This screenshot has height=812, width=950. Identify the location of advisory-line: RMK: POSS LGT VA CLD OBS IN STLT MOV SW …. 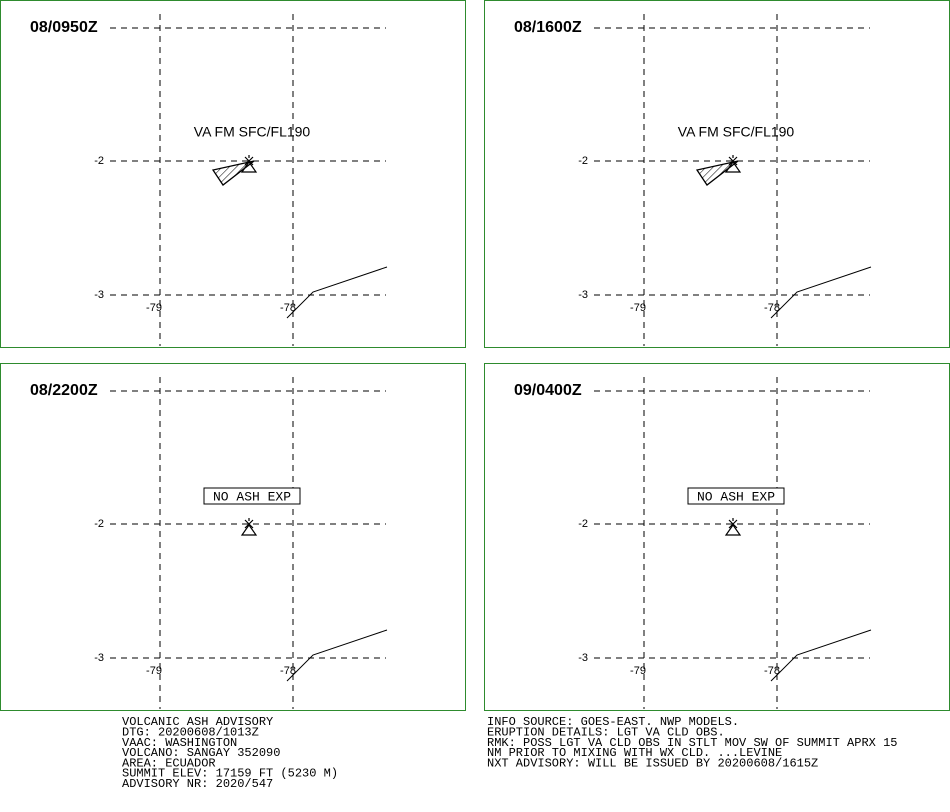
(692, 743).